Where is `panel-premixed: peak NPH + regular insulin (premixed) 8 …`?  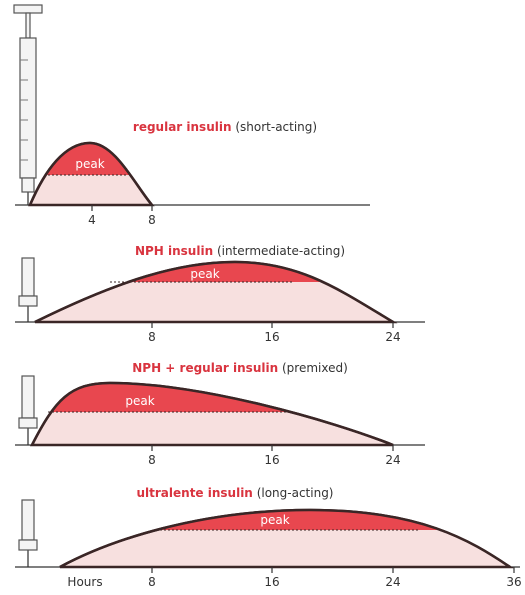
panel-premixed: peak NPH + regular insulin (premixed) 8 … is located at coordinates (220, 414).